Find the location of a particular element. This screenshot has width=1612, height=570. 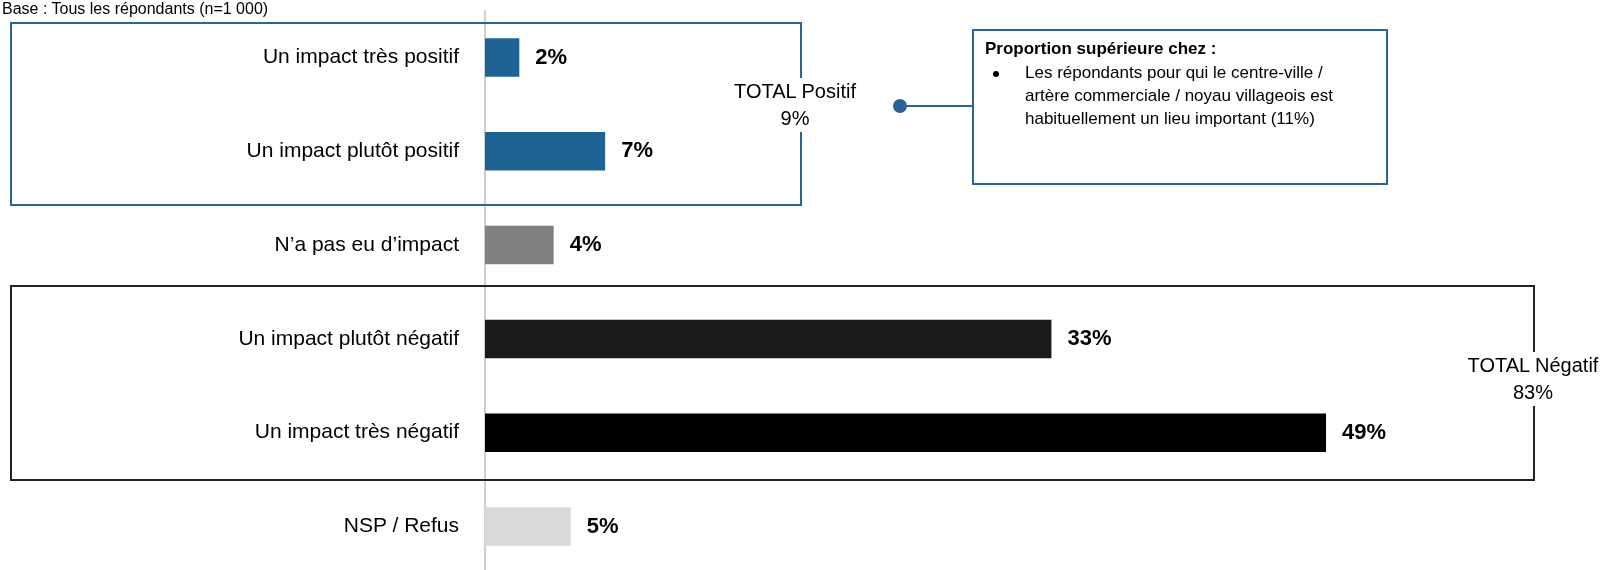

data-label: 49% is located at coordinates (1364, 431).